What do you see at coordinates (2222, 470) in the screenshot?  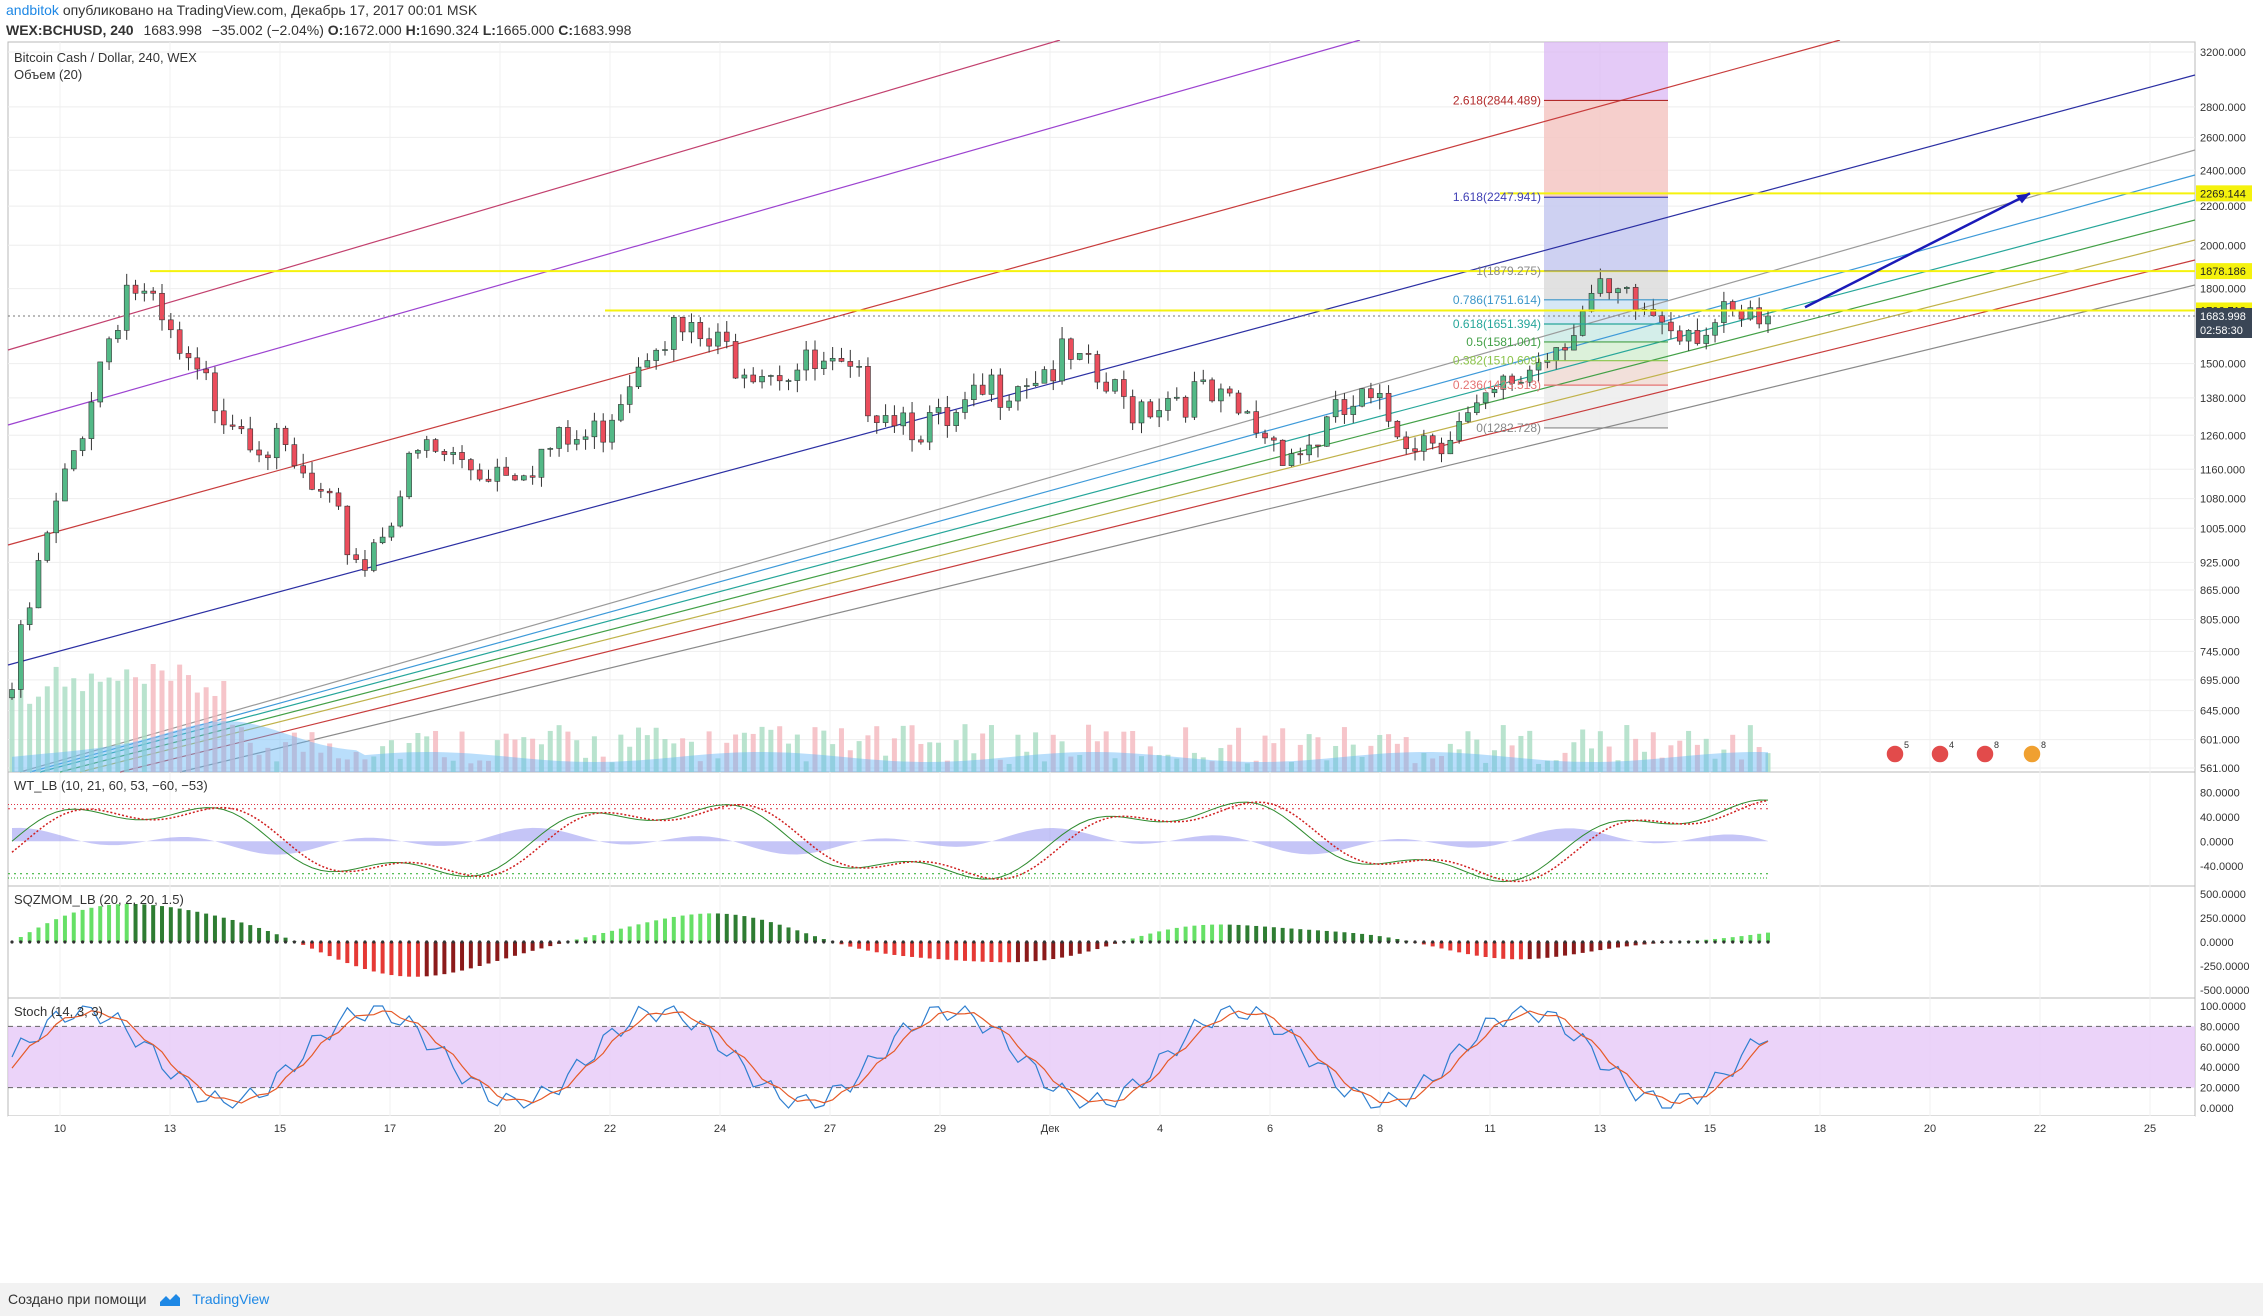 I see `price-tick: 1160.000` at bounding box center [2222, 470].